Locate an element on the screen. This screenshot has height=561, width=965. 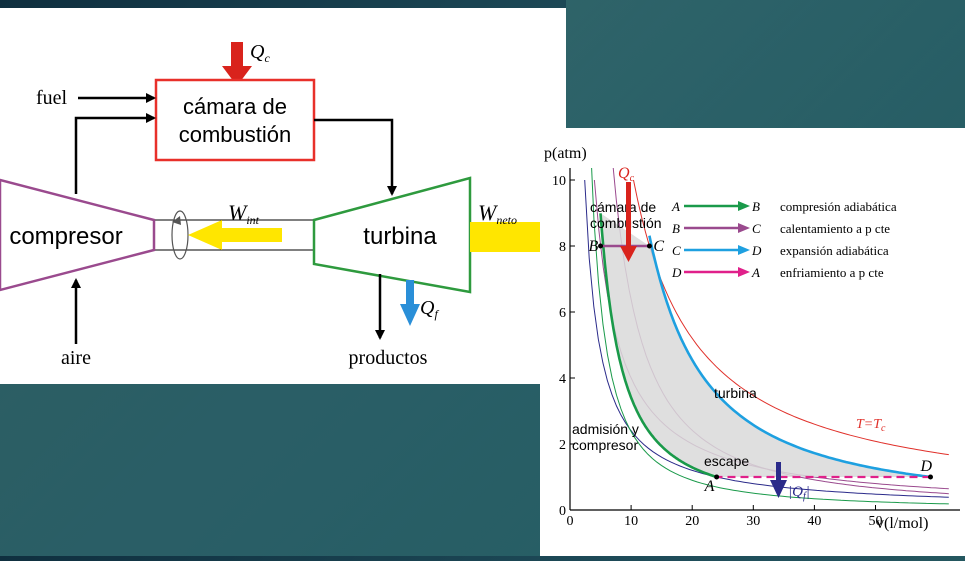
air-label: aire is located at coordinates (76, 358).